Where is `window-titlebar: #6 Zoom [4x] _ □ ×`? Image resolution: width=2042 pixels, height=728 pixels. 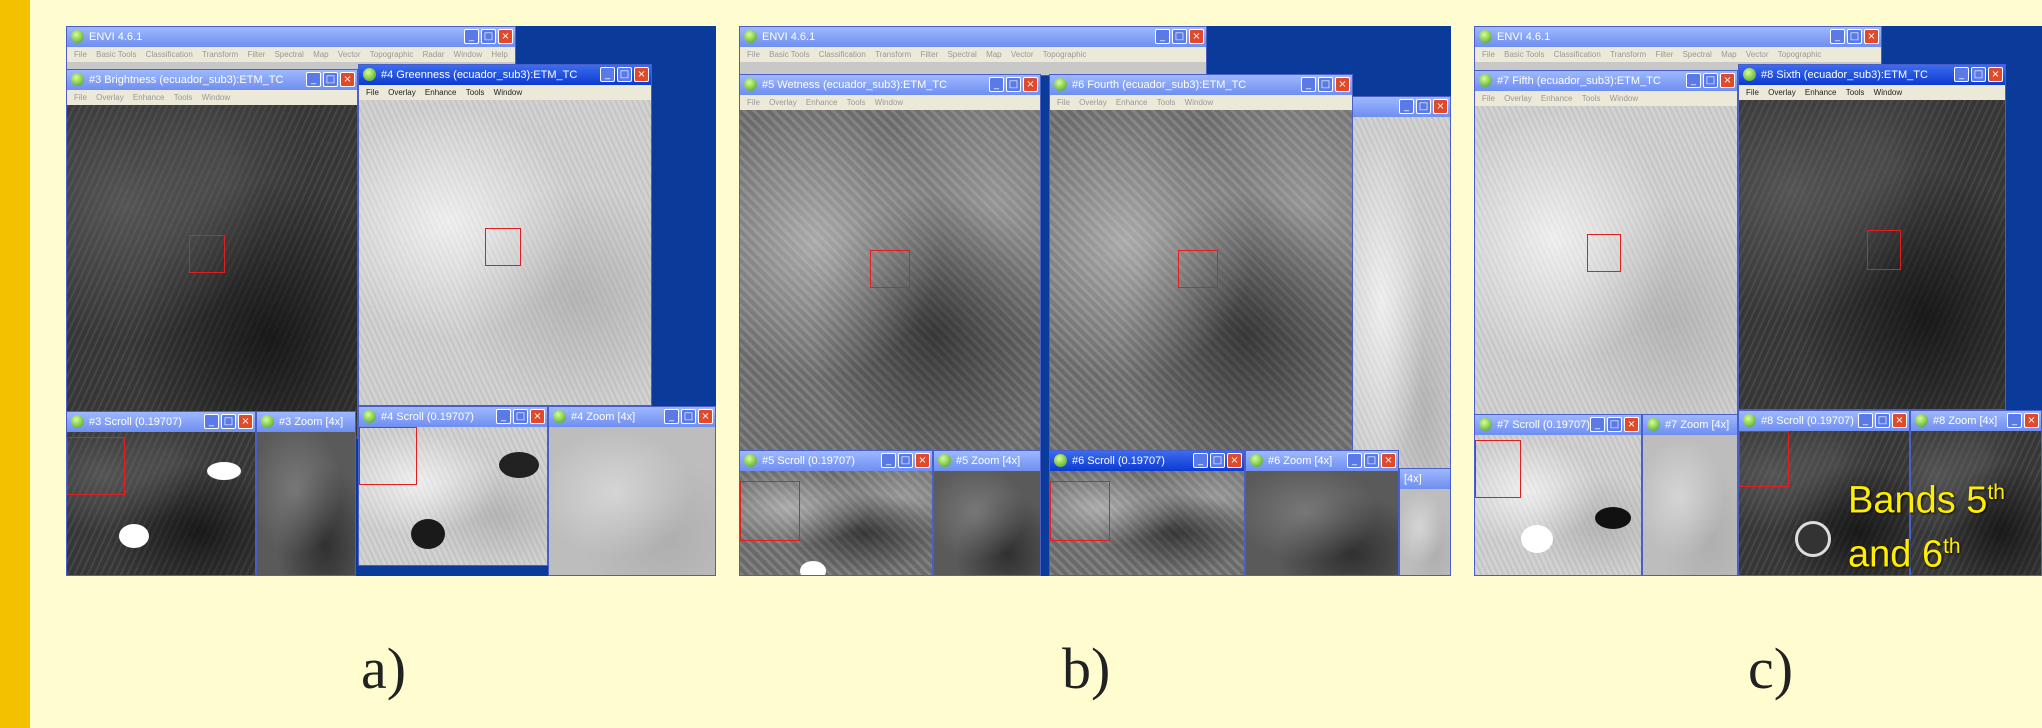
window-titlebar: #6 Zoom [4x] _ □ × is located at coordinates (1322, 461).